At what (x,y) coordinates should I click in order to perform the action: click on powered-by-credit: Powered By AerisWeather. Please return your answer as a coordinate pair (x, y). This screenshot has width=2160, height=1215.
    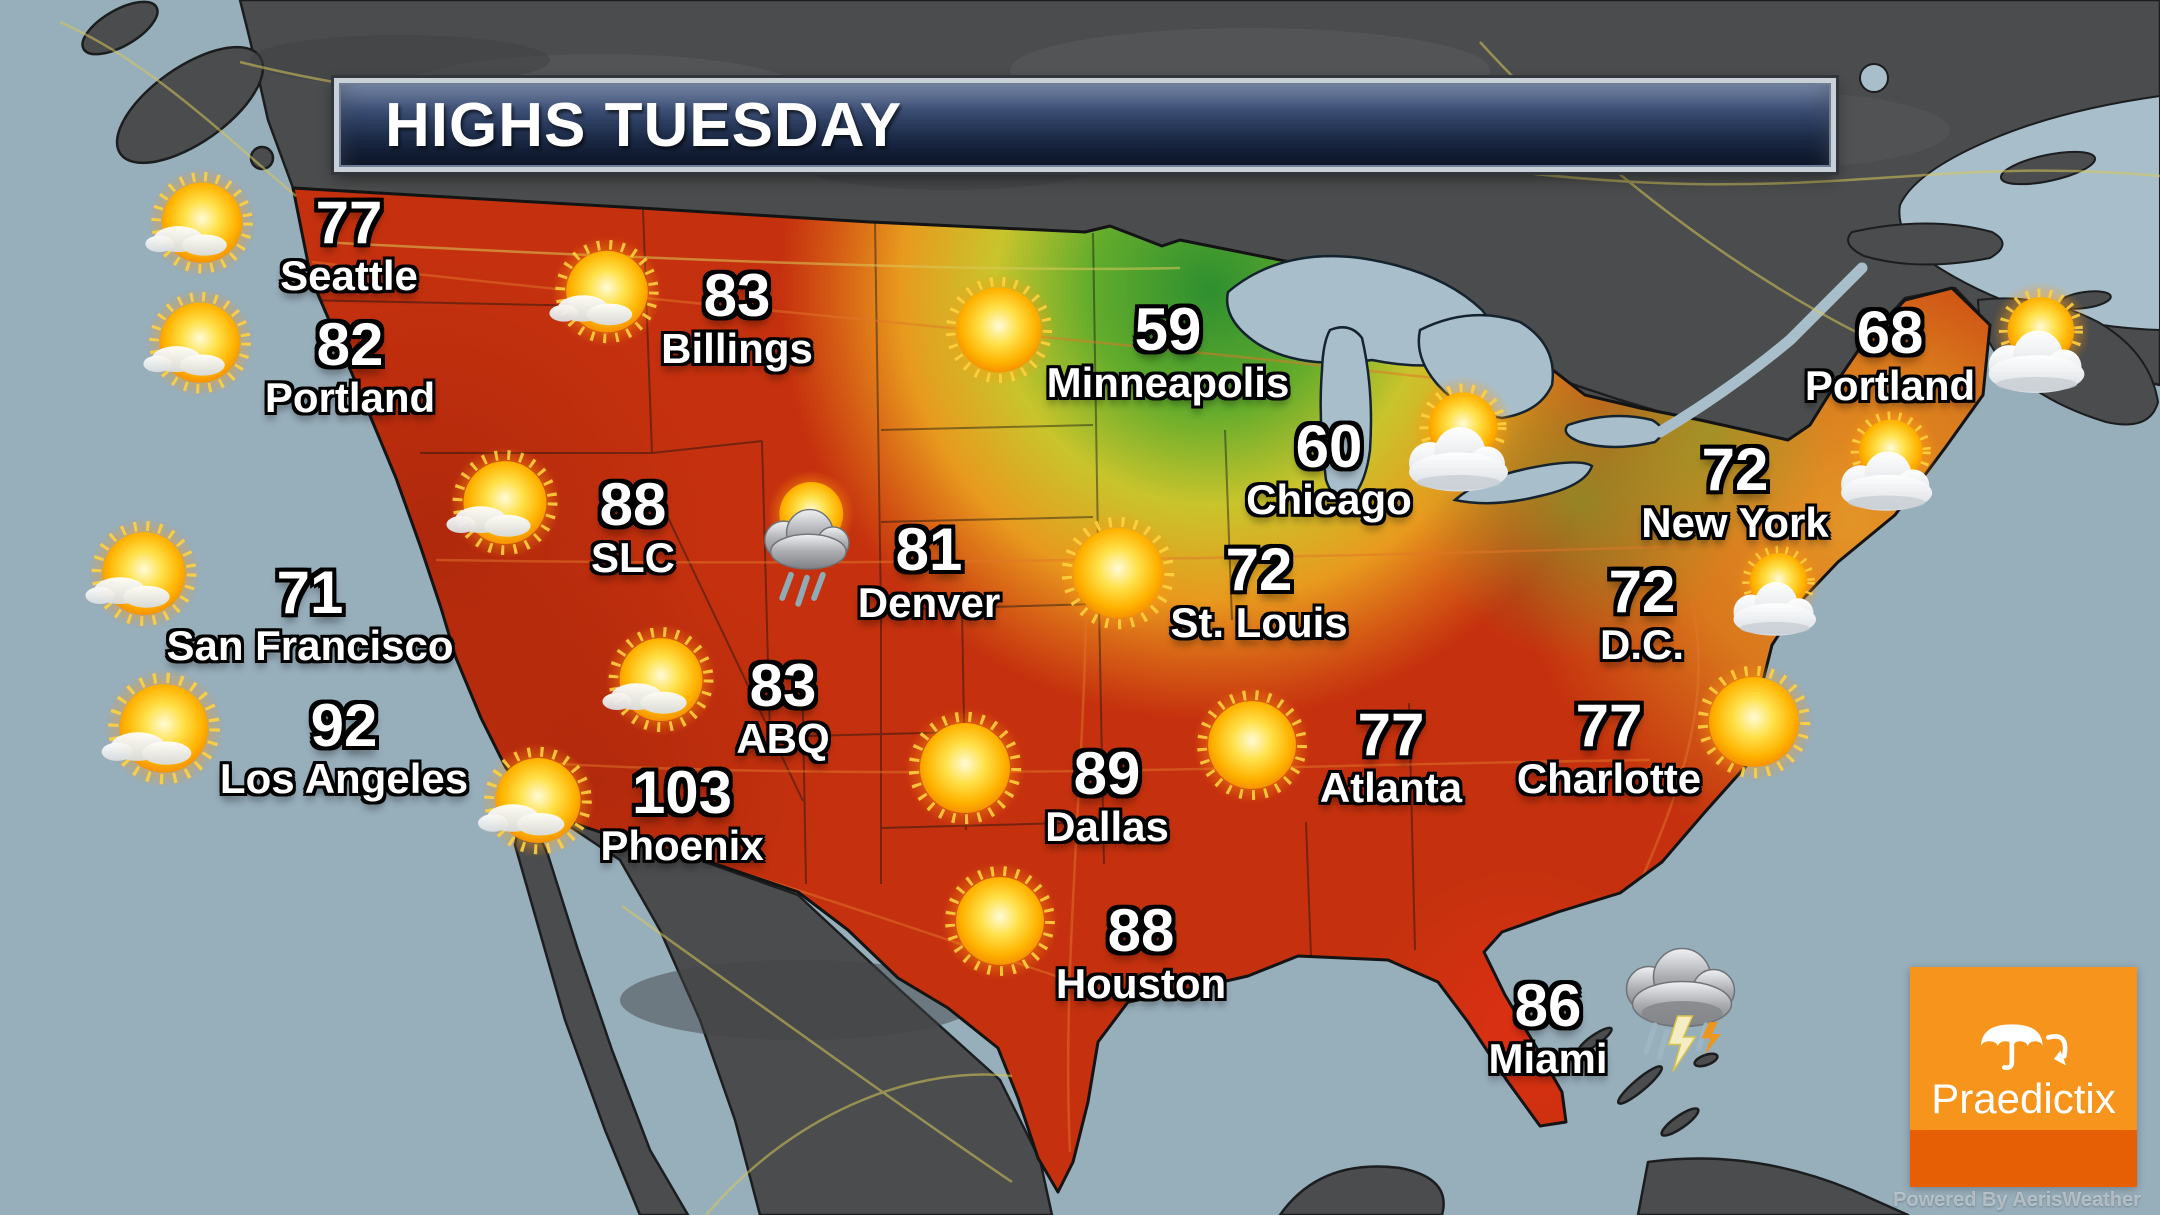
    Looking at the image, I should click on (2017, 1200).